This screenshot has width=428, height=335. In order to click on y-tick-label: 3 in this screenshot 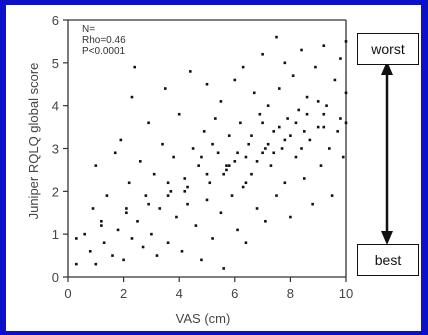, I will do `click(55, 149)`.